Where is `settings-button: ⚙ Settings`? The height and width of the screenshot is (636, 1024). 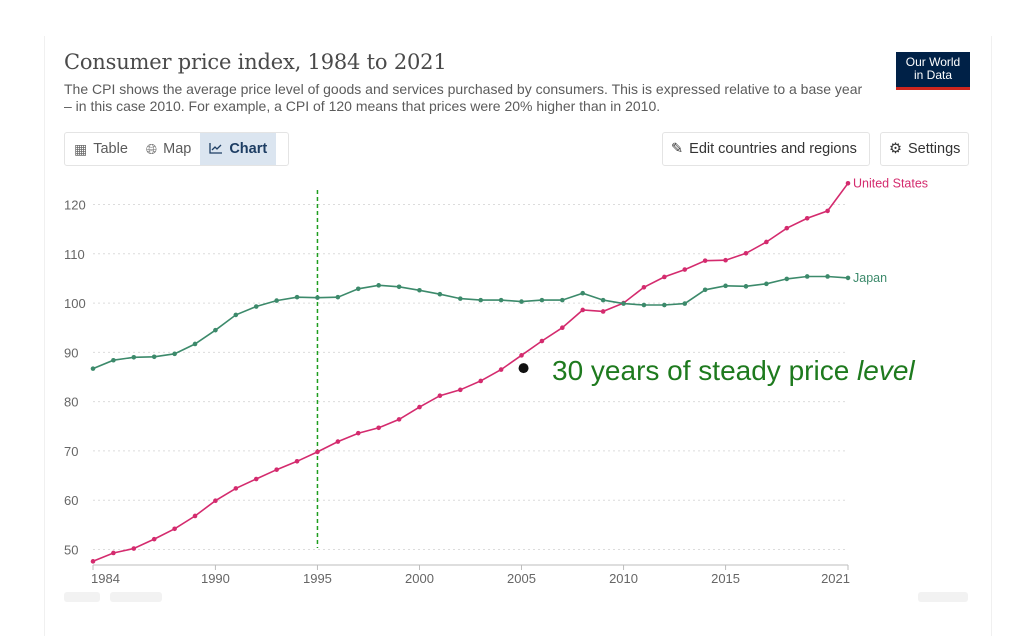 settings-button: ⚙ Settings is located at coordinates (924, 149).